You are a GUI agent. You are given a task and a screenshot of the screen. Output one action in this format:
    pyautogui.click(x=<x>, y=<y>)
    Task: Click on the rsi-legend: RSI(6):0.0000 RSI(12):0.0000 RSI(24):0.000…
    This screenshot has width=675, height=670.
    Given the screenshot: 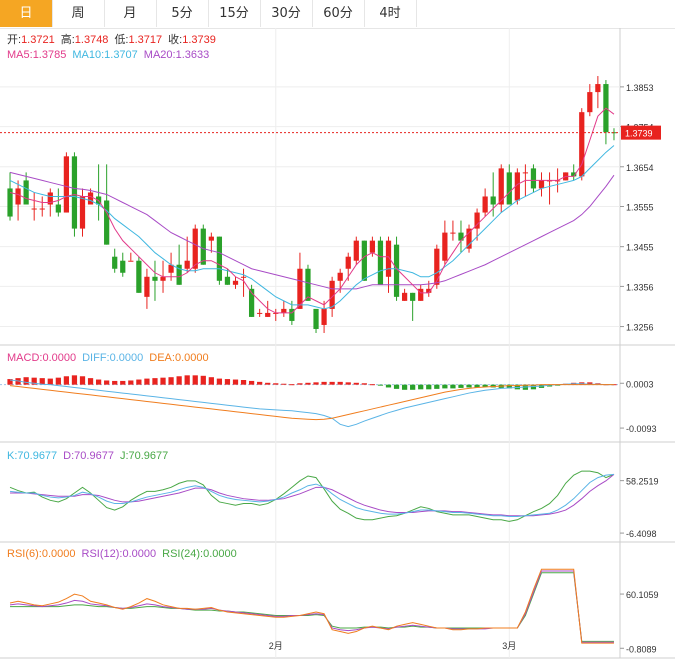 What is the action you would take?
    pyautogui.click(x=122, y=554)
    